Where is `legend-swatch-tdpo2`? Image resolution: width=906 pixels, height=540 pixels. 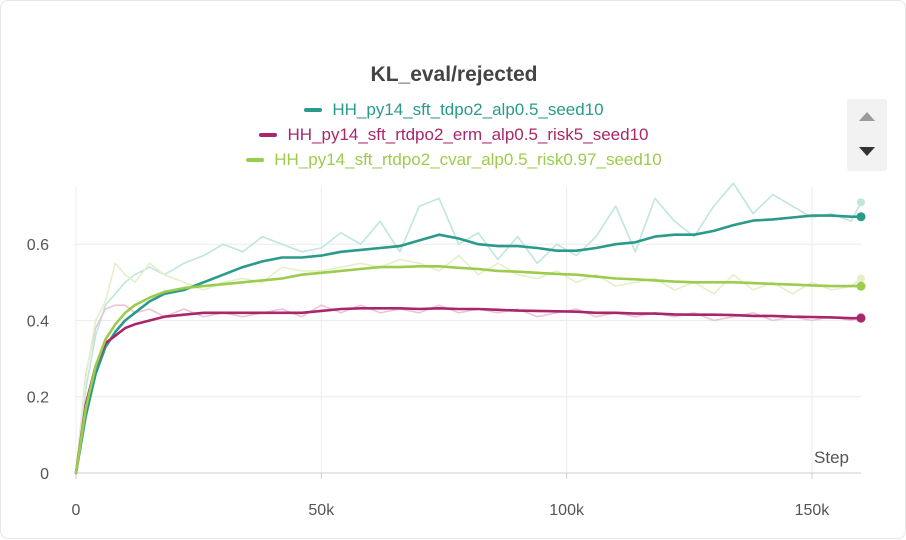
legend-swatch-tdpo2 is located at coordinates (313, 109).